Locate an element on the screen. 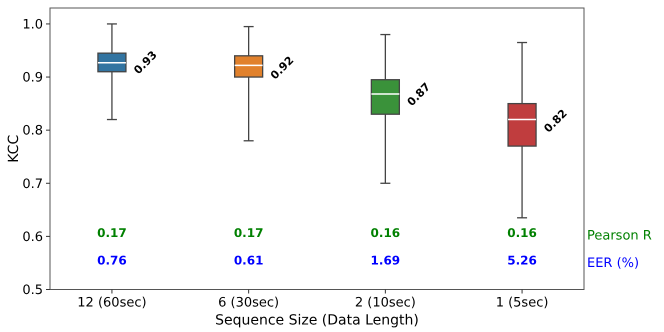 The image size is (664, 332). y-tick-label: 0.9 is located at coordinates (32, 78).